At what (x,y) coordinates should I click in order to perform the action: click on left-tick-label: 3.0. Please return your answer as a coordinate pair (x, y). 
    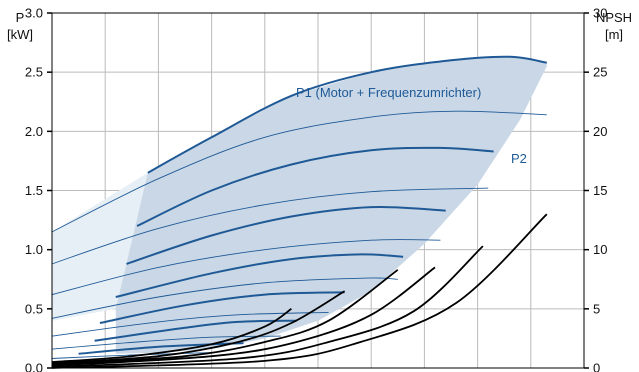
    Looking at the image, I should click on (34, 13).